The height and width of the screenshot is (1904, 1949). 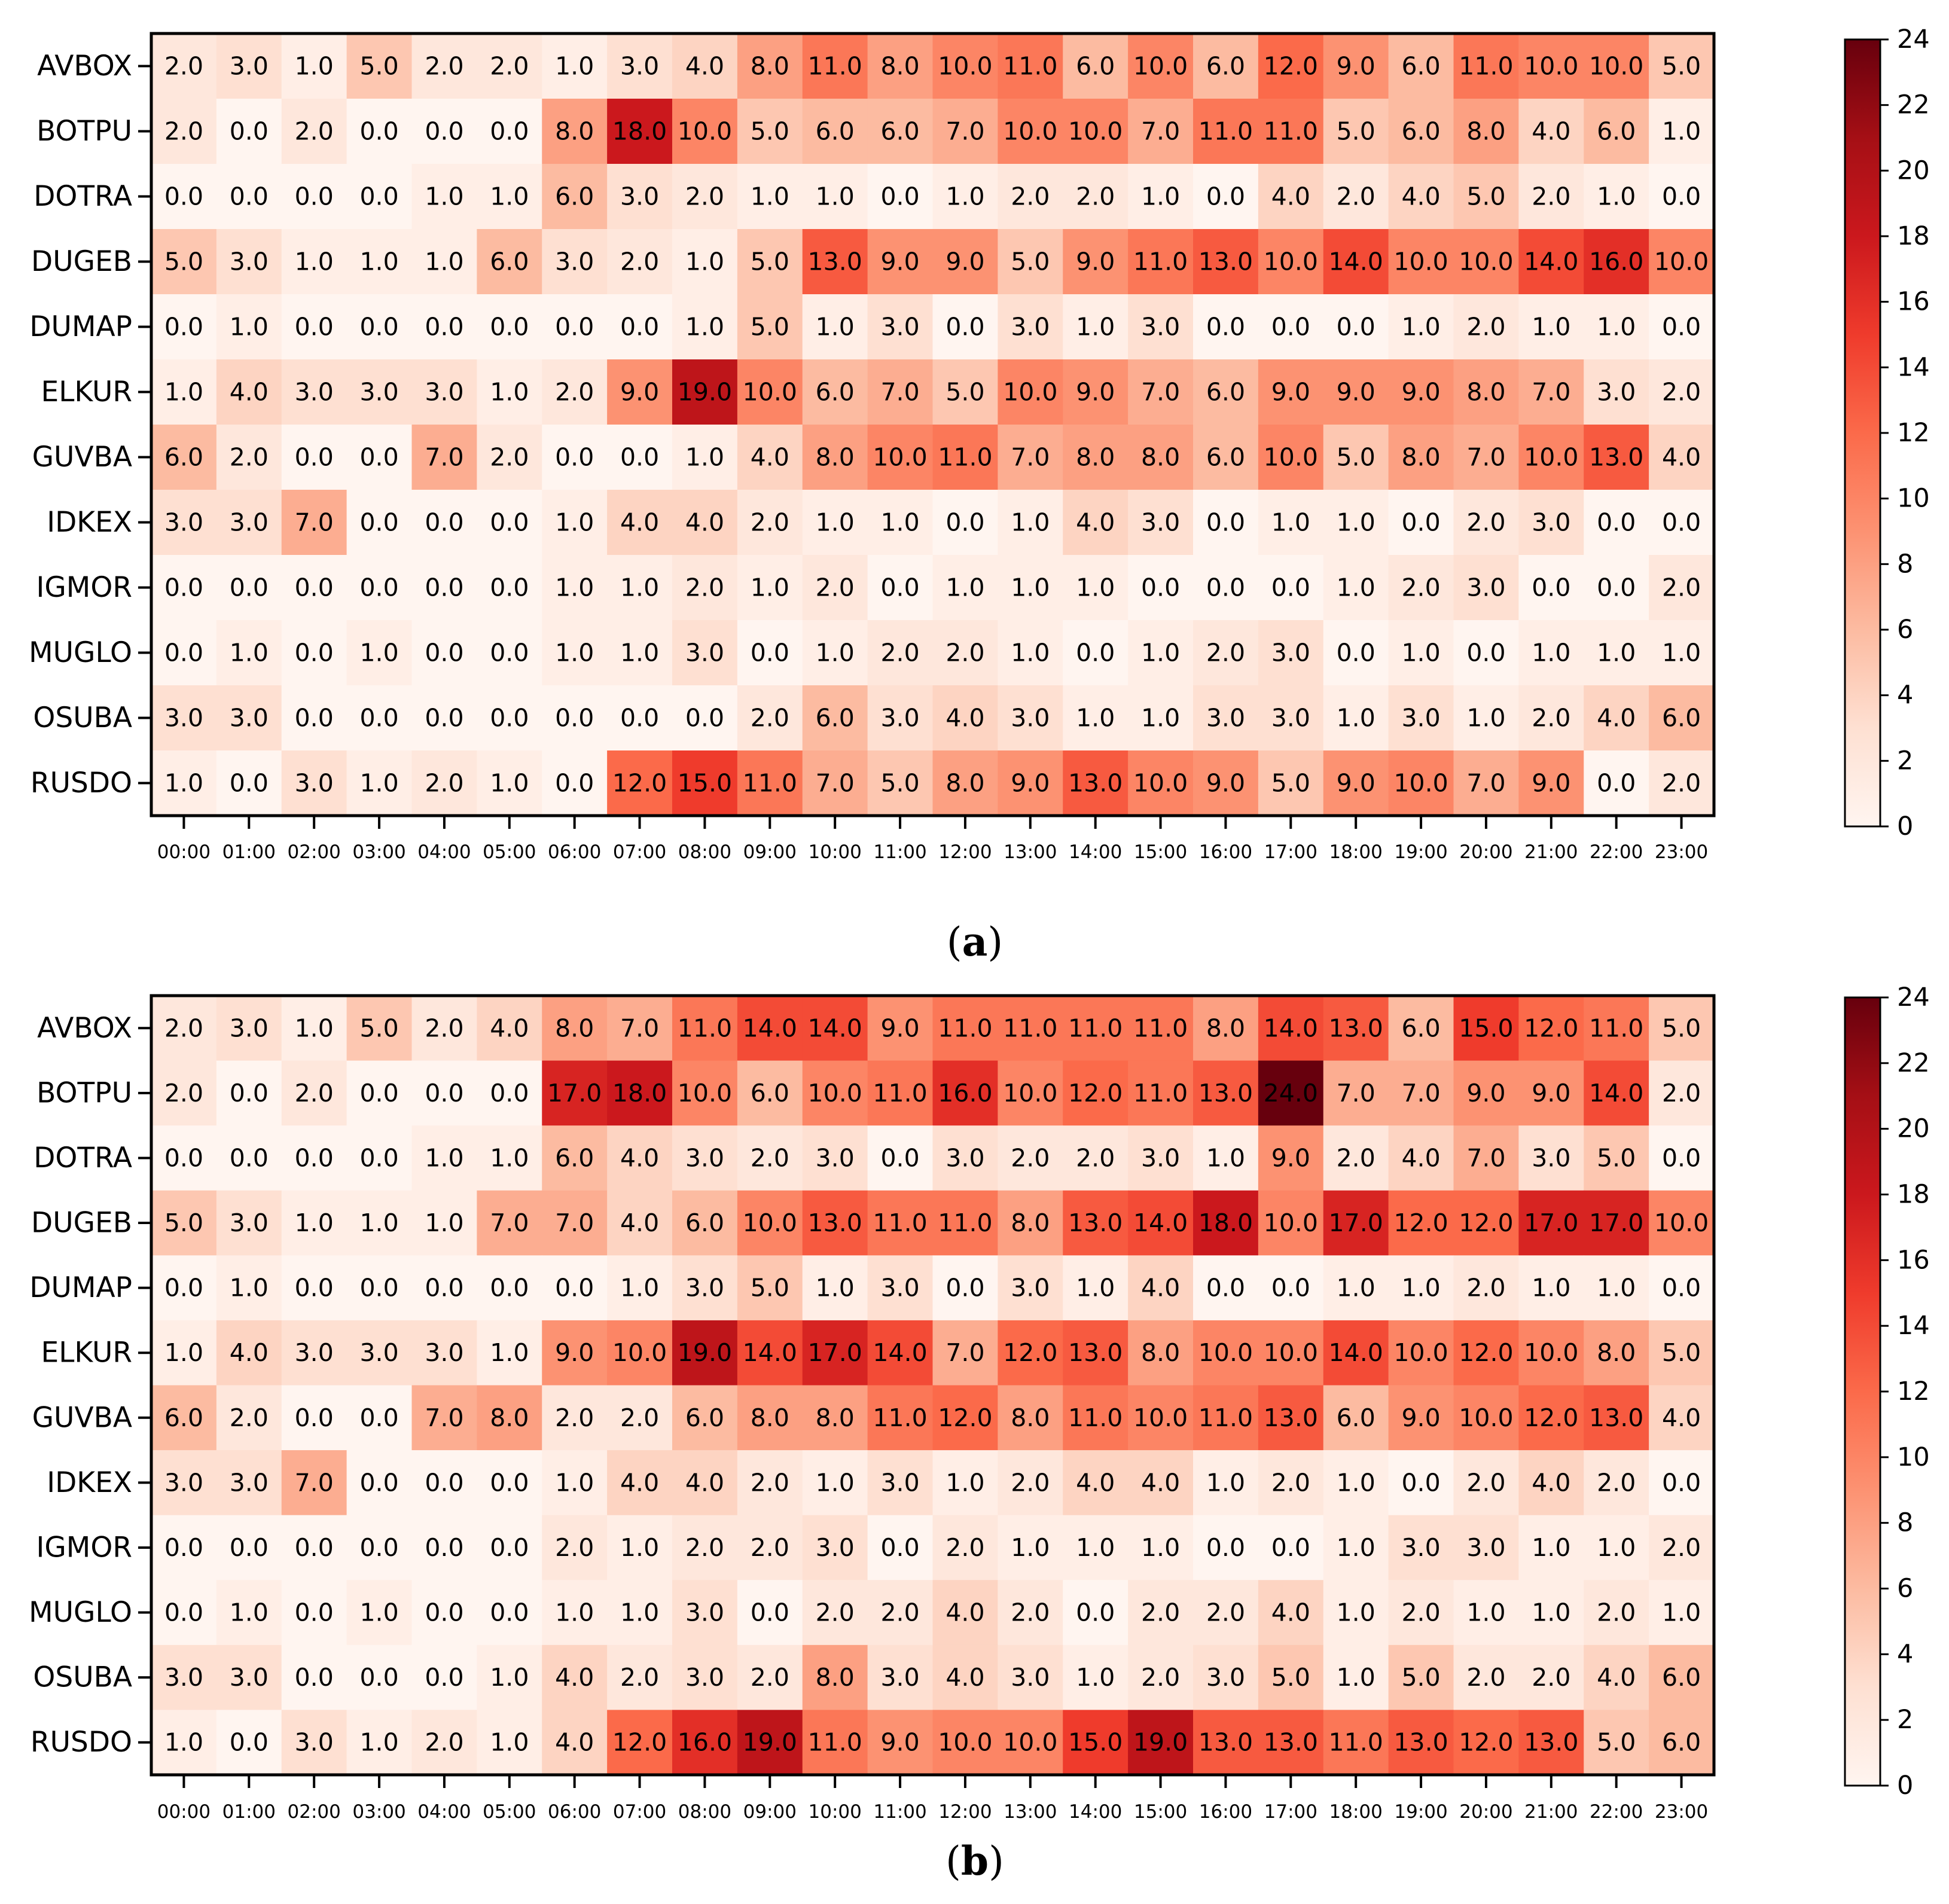 I want to click on row-label: IGMOR, so click(x=84, y=1548).